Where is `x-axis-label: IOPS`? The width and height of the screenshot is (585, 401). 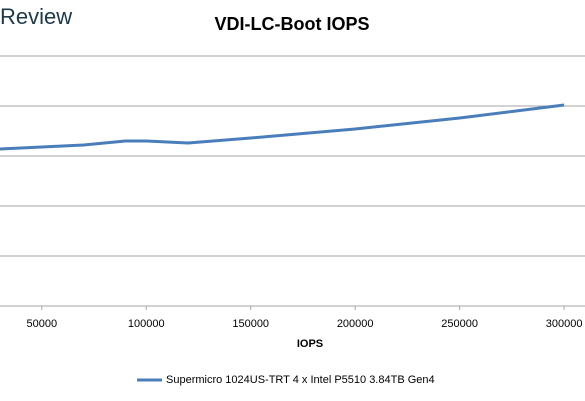
x-axis-label: IOPS is located at coordinates (310, 344).